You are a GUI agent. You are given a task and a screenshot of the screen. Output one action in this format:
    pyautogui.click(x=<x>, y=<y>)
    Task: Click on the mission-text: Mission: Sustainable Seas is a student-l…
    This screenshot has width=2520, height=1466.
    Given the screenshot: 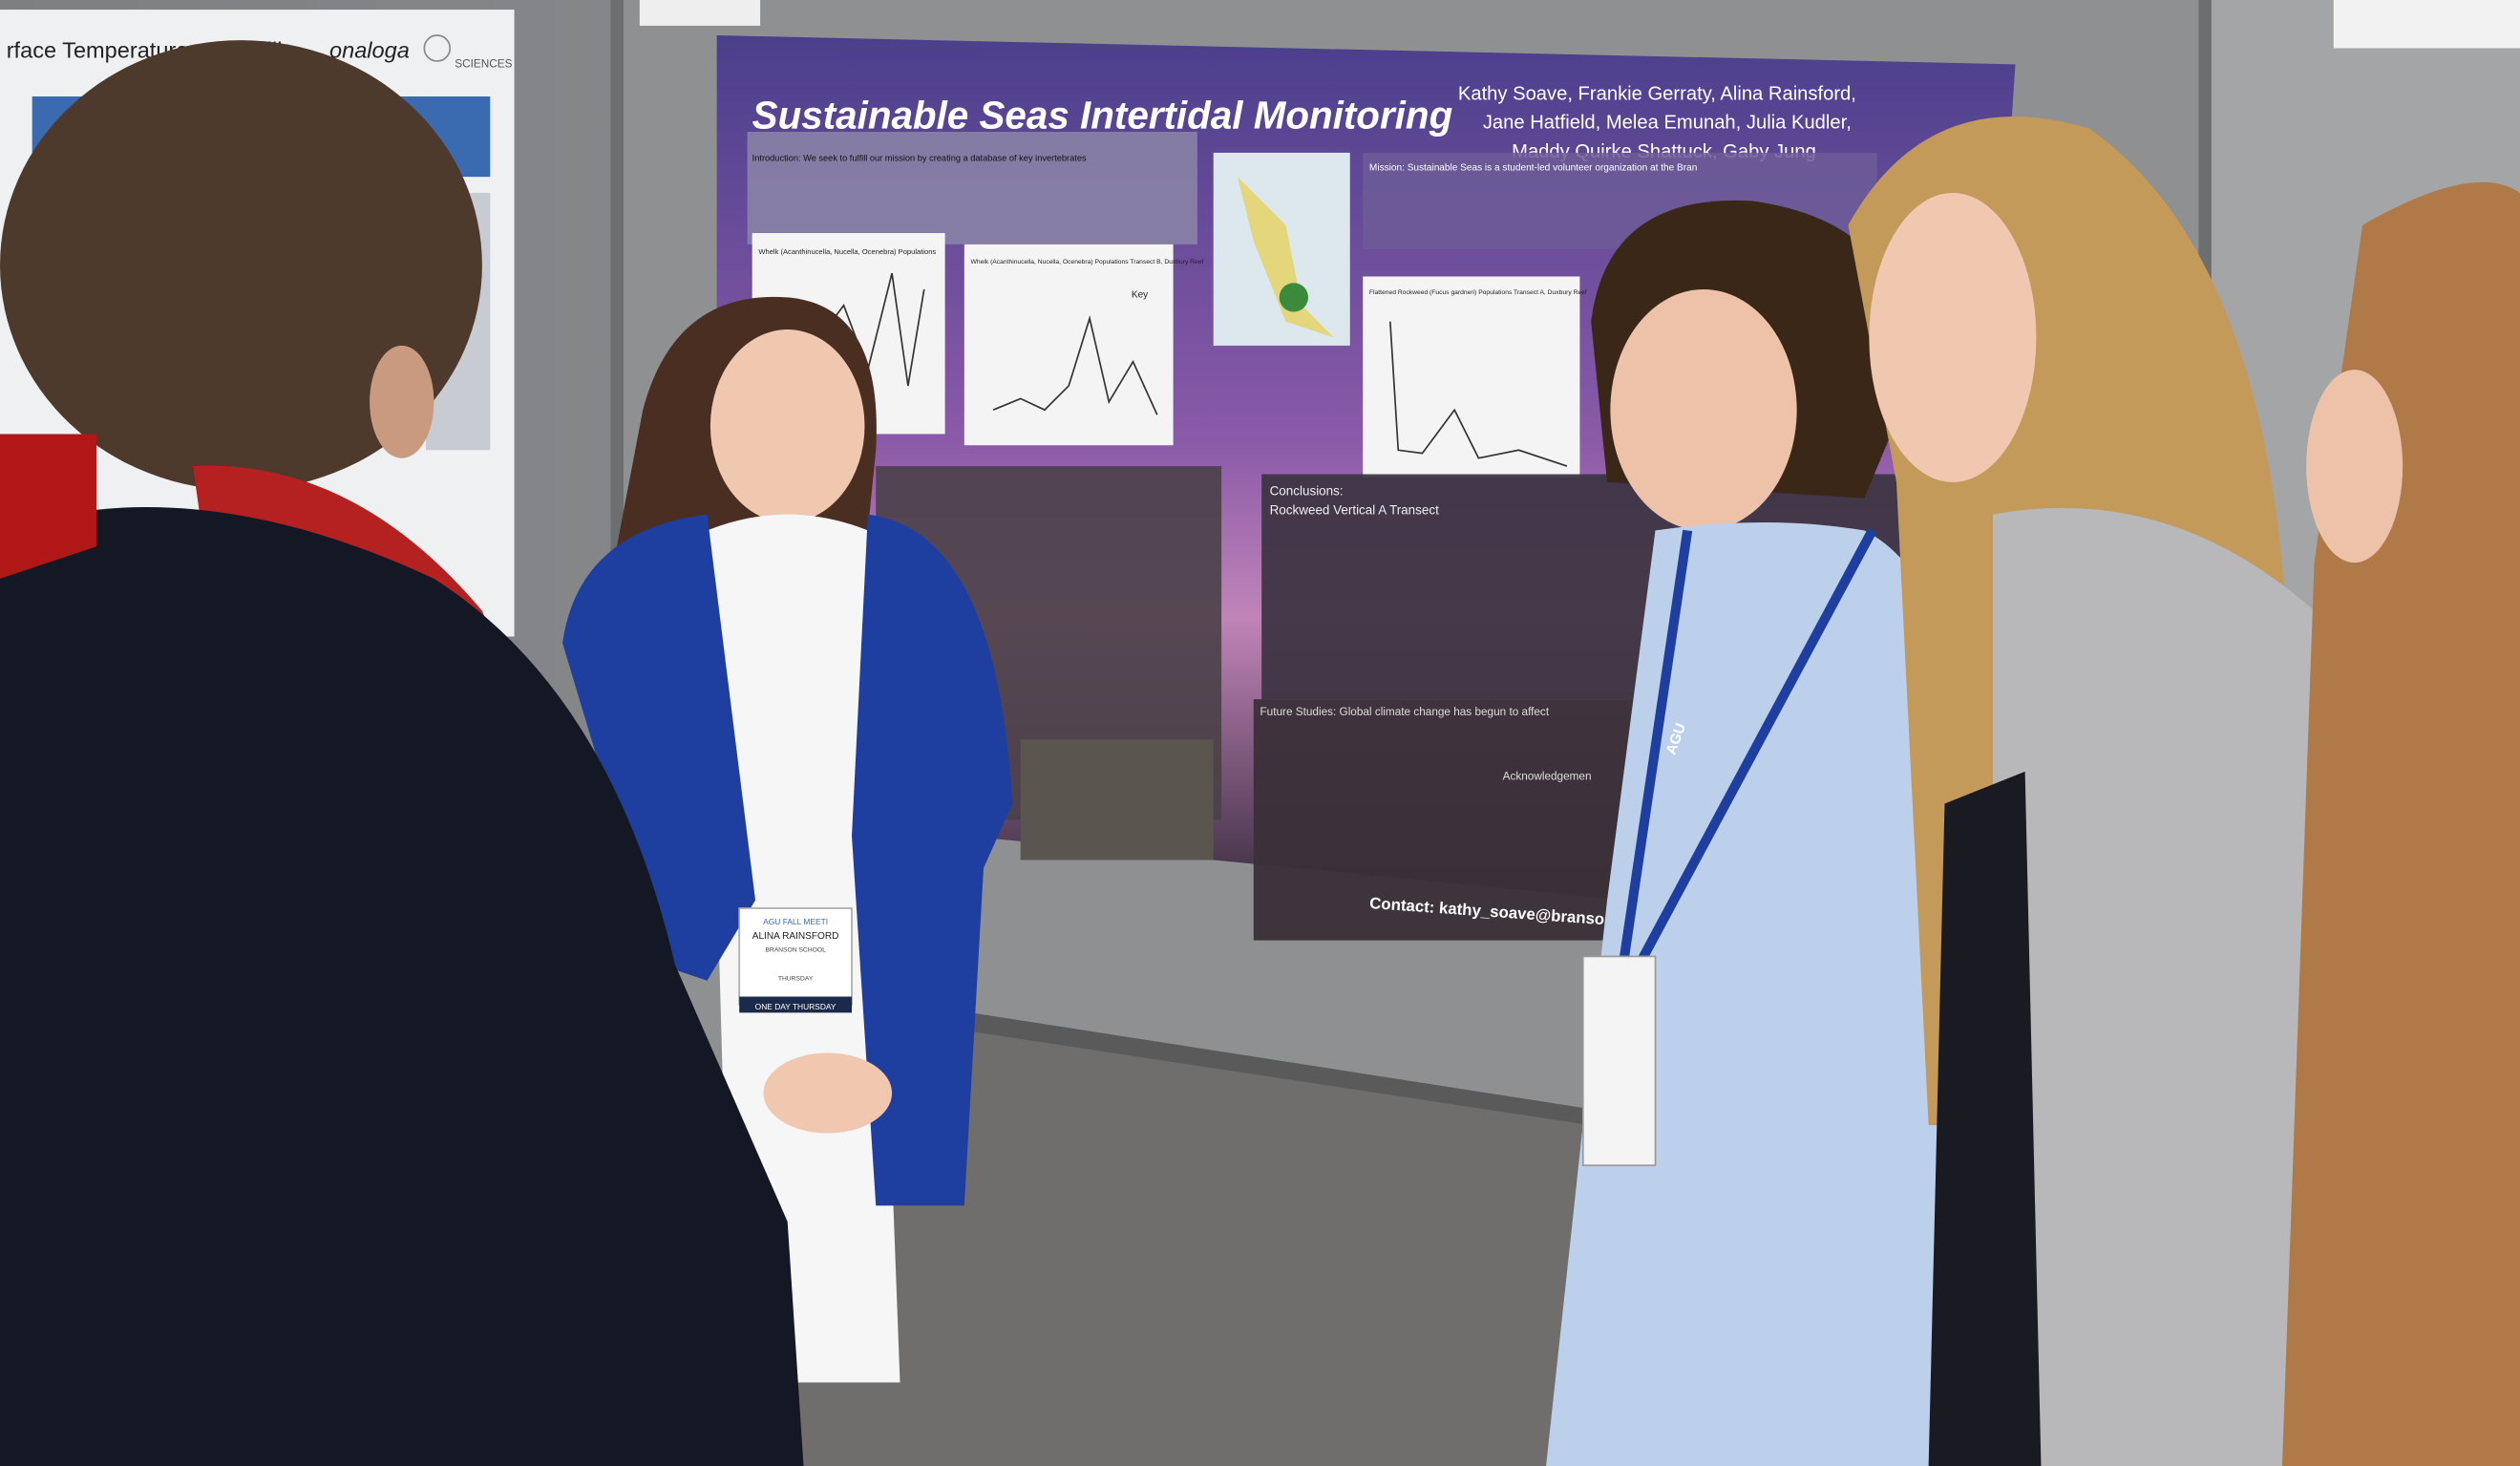 What is the action you would take?
    pyautogui.click(x=1533, y=167)
    